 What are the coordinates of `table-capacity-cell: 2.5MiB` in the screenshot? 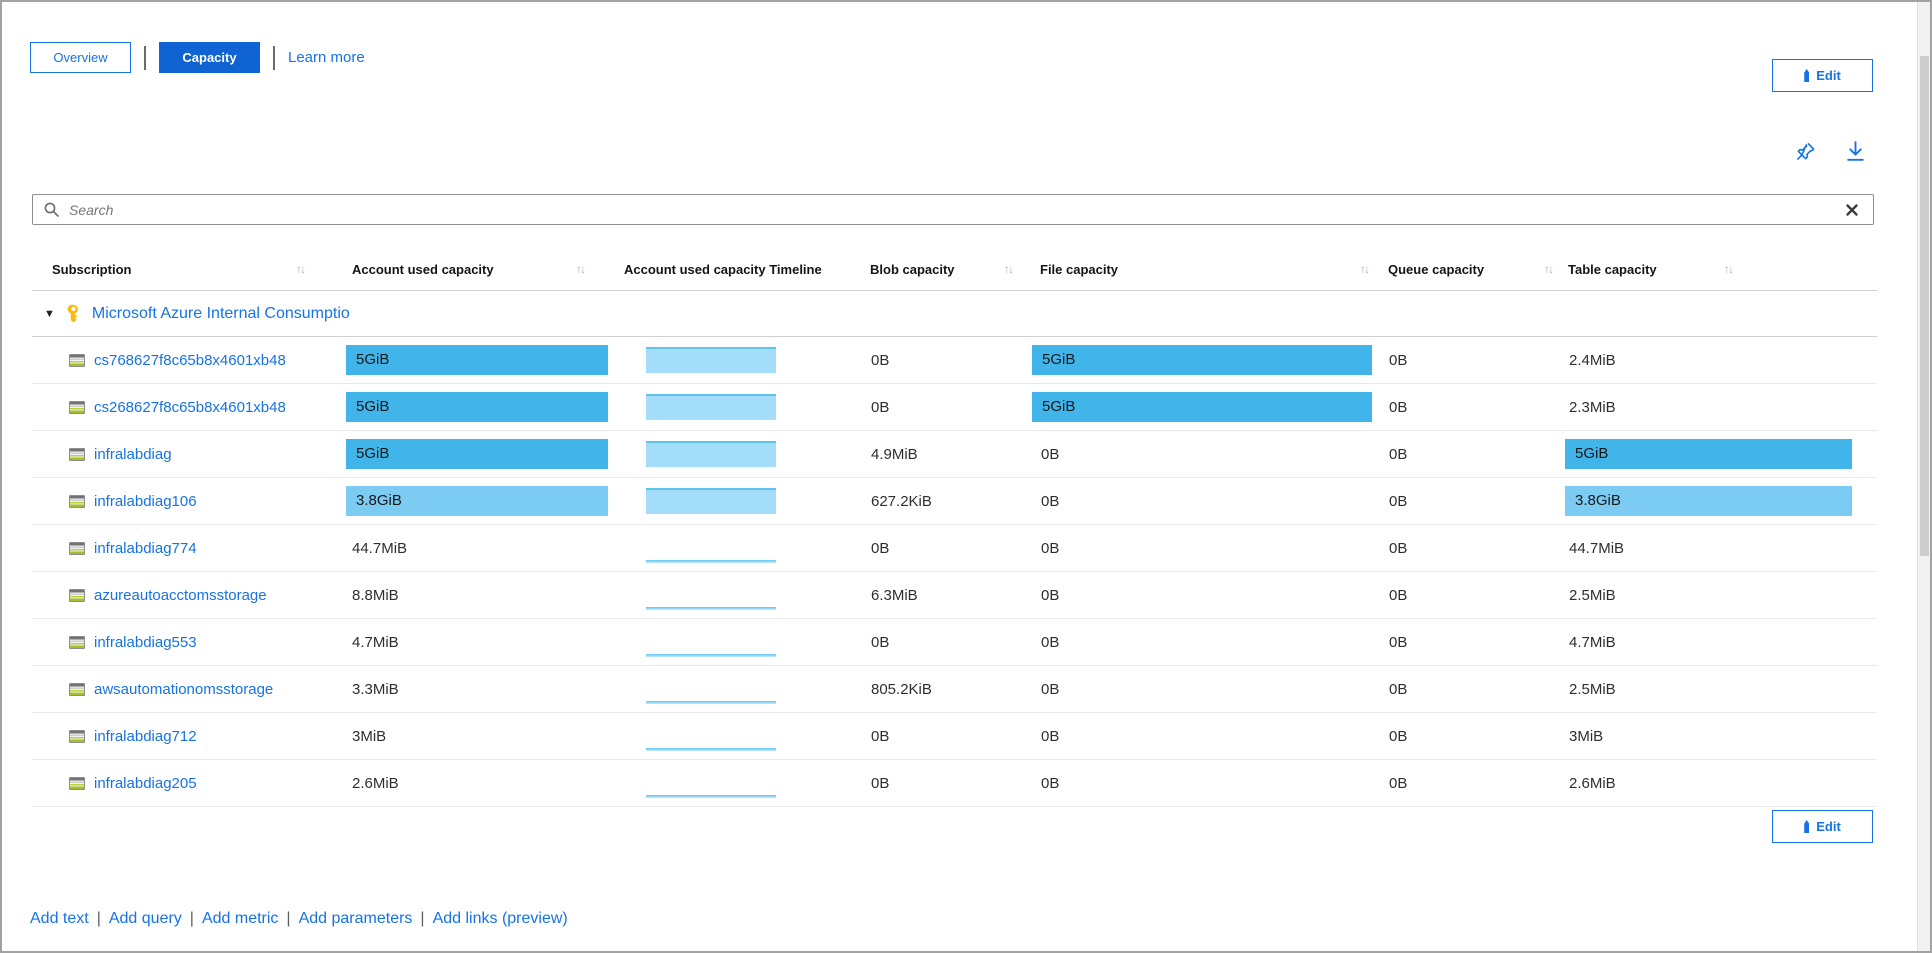 It's located at (1717, 689).